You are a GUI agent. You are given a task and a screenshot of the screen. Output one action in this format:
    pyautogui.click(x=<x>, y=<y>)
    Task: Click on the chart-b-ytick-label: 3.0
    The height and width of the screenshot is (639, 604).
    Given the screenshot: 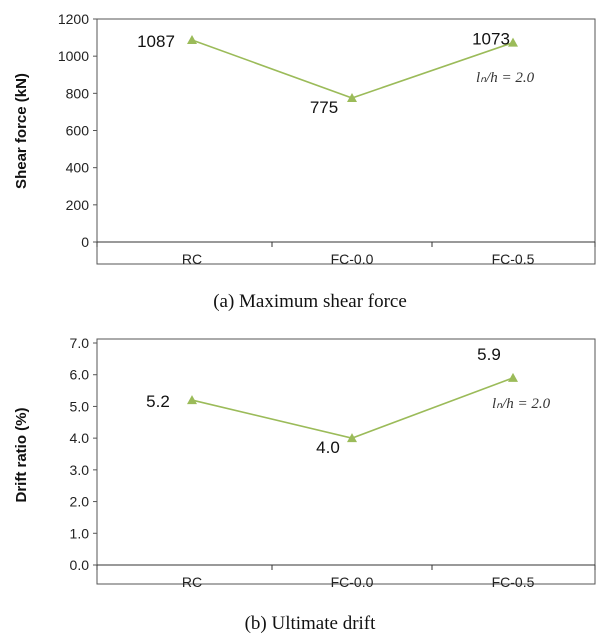 What is the action you would take?
    pyautogui.click(x=80, y=470)
    